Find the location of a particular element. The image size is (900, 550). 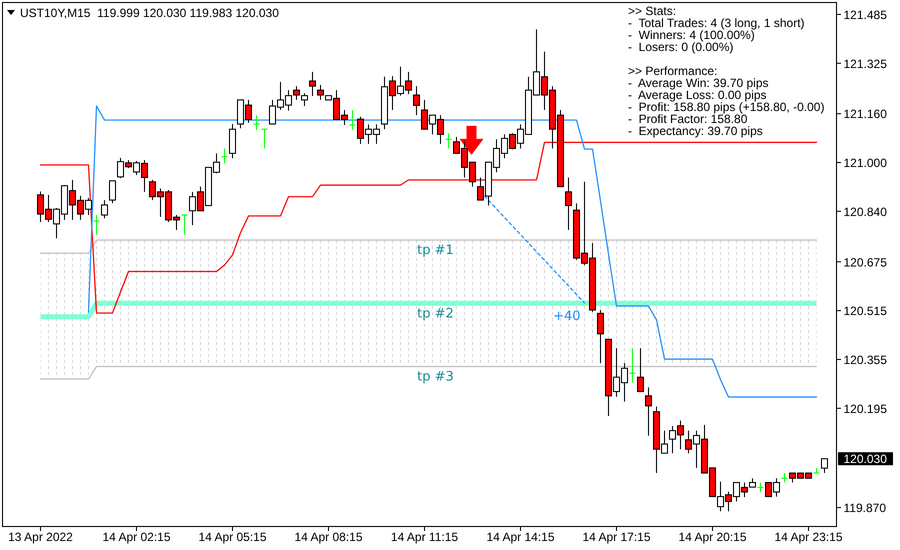

annotation: >> Performance: - Average Win: 39.70 pips - Average Loss: 0.00 pips - Profit: 158.80 pips (+158.80, -0.00) - Profit Factor: 158.80 - Expectancy: 39.70 pips is located at coordinates (726, 101).